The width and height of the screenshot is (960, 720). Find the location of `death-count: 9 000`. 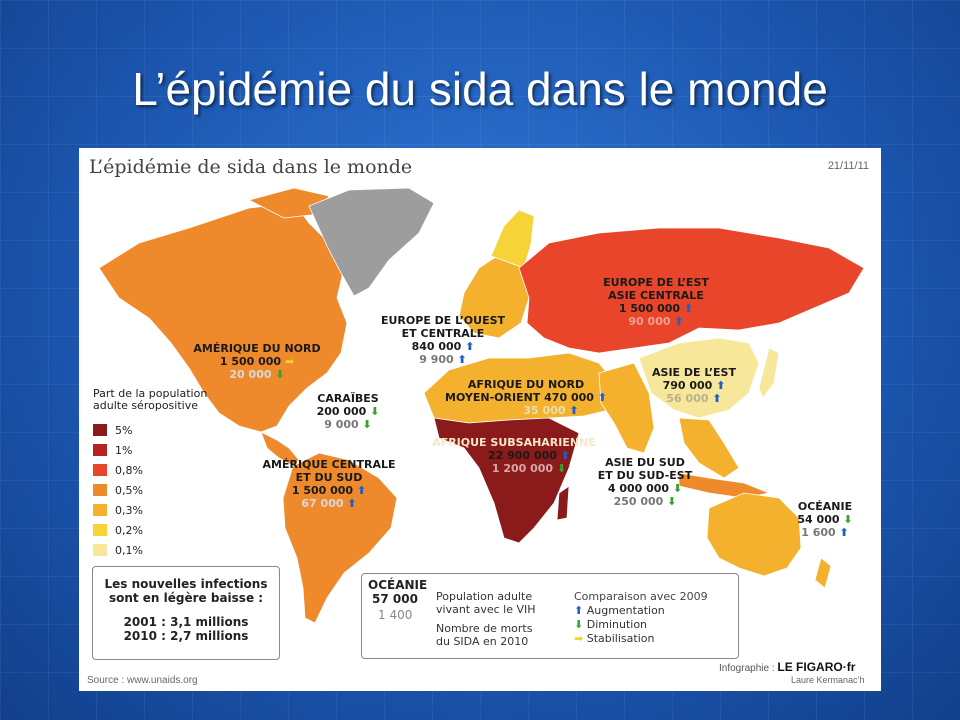

death-count: 9 000 is located at coordinates (341, 424).